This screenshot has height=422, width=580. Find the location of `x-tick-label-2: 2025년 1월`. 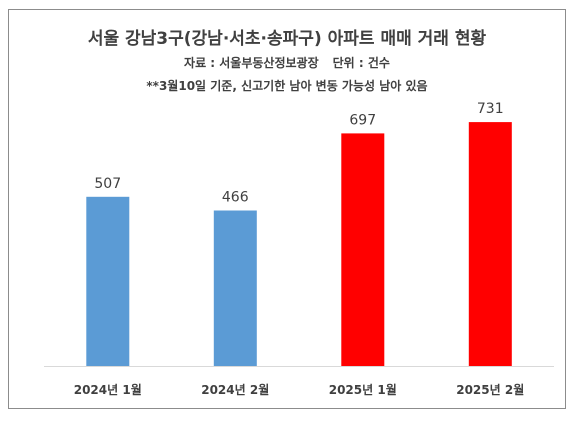

x-tick-label-2: 2025년 1월 is located at coordinates (363, 389).